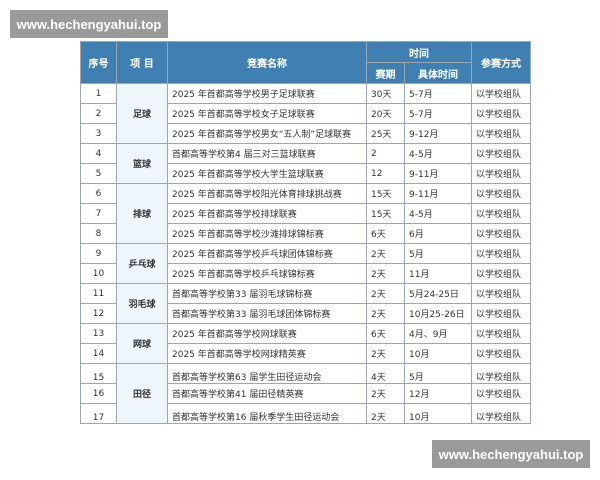 The width and height of the screenshot is (600, 480). I want to click on table-row: 13 网球 2025 年首都高等学校网球联赛 6天 4月、9月 以学校组队, so click(305, 343).